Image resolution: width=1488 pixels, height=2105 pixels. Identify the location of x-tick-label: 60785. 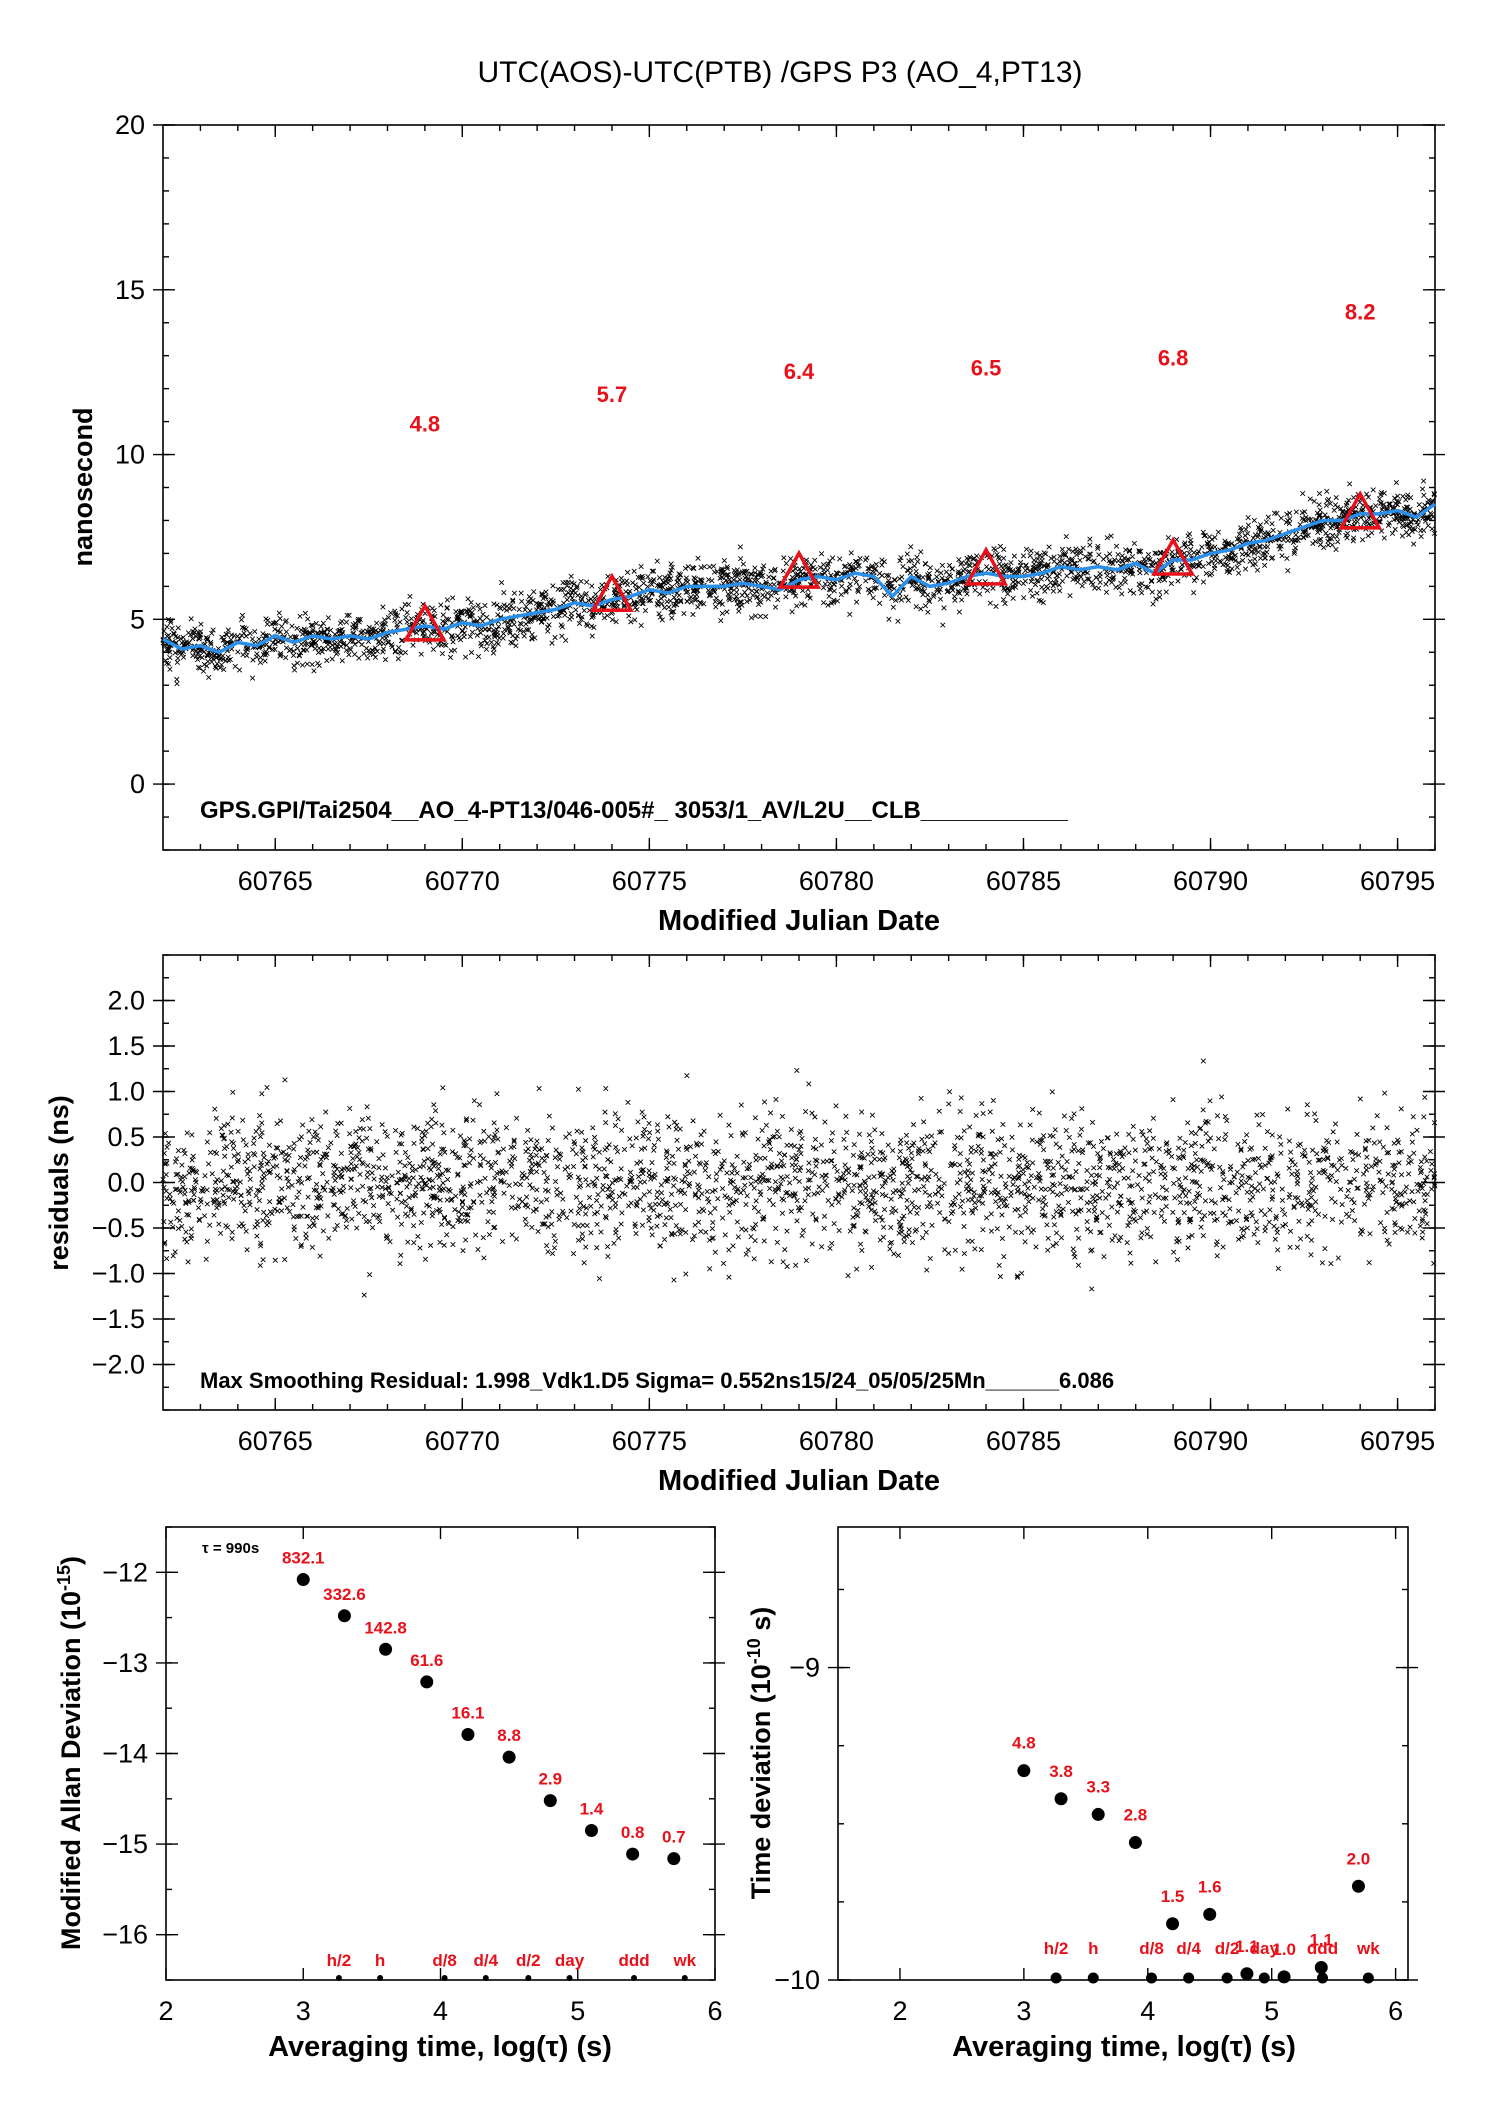
(1023, 1441).